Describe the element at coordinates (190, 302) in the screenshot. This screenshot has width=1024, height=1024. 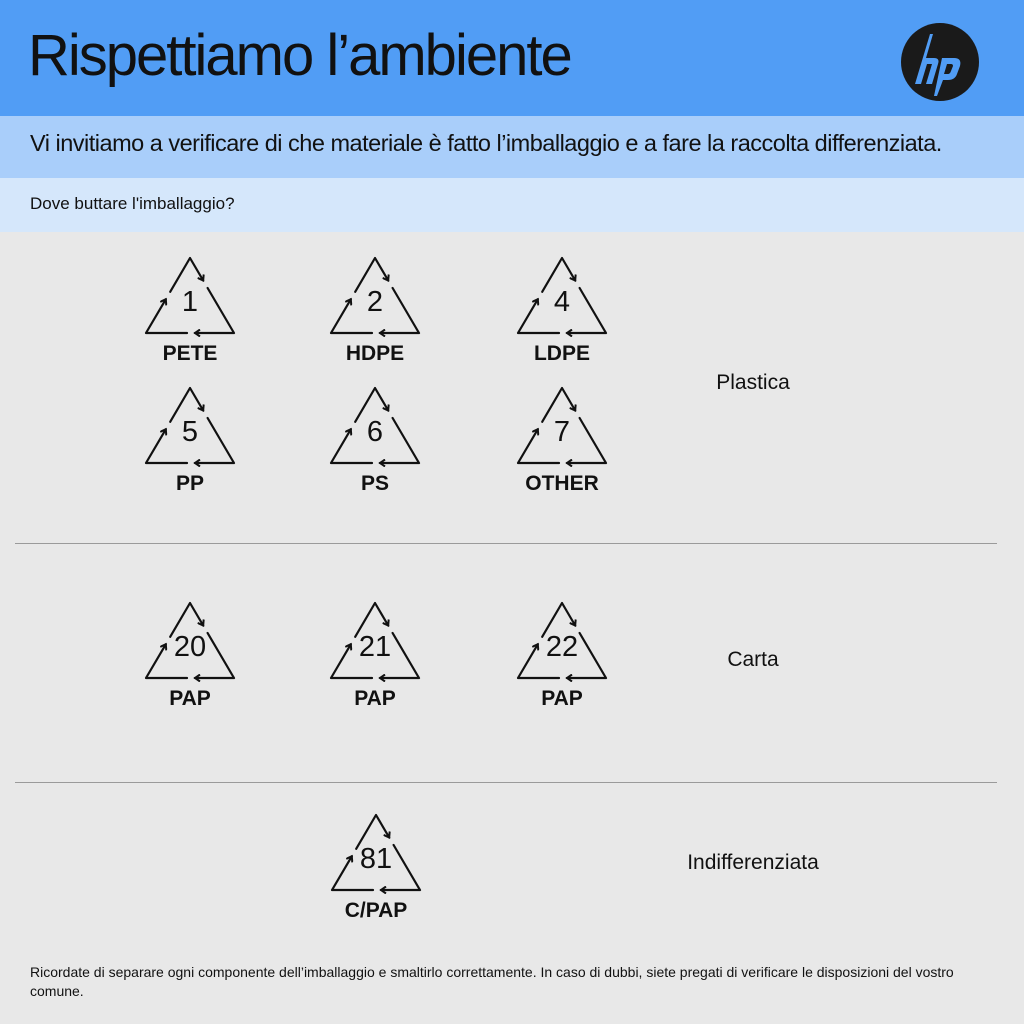
I see `resin-code: 1` at that location.